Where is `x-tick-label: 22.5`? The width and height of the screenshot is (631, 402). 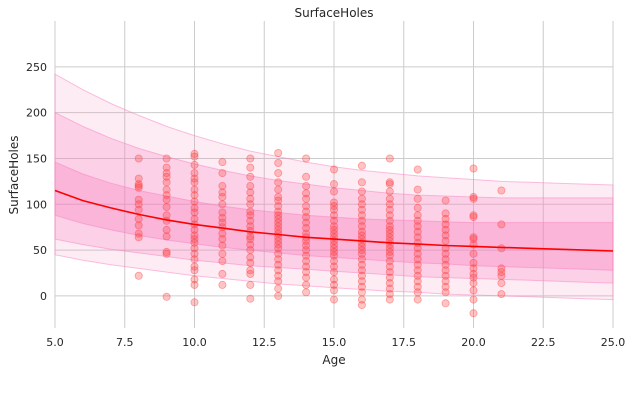 x-tick-label: 22.5 is located at coordinates (543, 342).